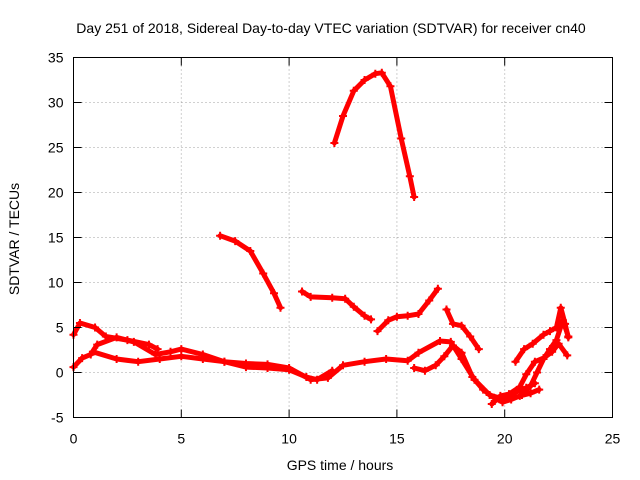 The image size is (640, 480). What do you see at coordinates (14, 239) in the screenshot?
I see `y-axis-label: SDTVAR / TECUs` at bounding box center [14, 239].